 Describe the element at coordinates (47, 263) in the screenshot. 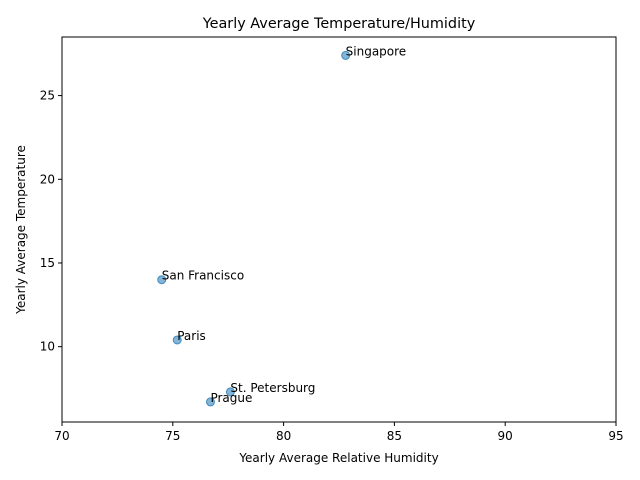

I see `y-tick-label: 15` at that location.